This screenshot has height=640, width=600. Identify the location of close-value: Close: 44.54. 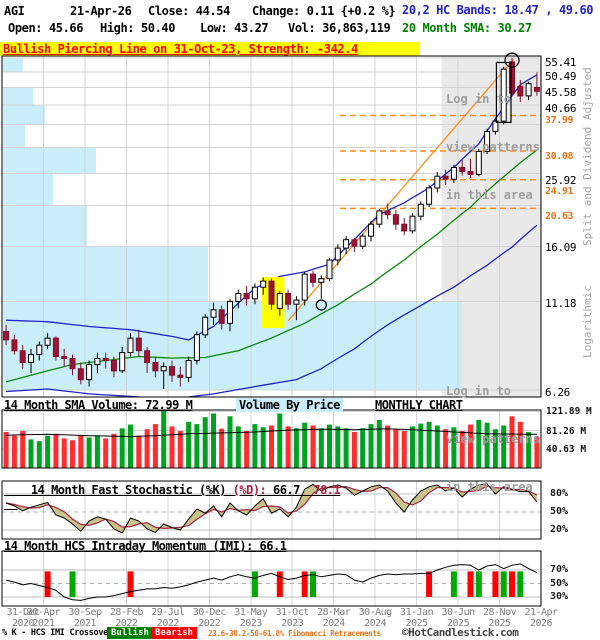
(189, 11).